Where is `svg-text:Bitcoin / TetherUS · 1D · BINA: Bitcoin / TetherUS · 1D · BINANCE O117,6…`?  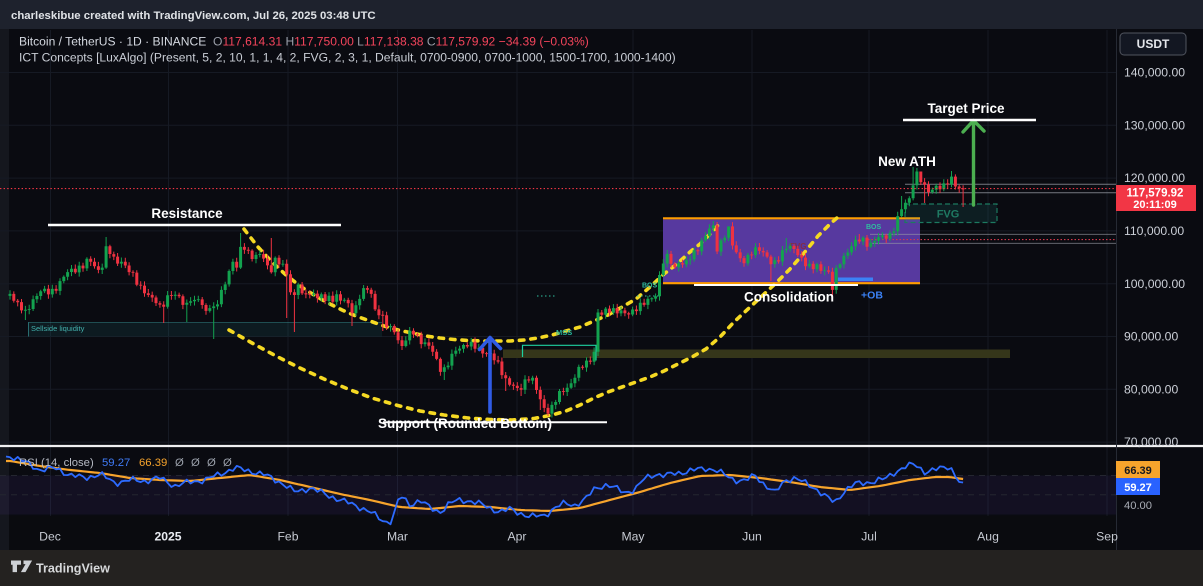
svg-text:Bitcoin / TetherUS · 1D · BINA: Bitcoin / TetherUS · 1D · BINANCE O117,6… is located at coordinates (304, 42).